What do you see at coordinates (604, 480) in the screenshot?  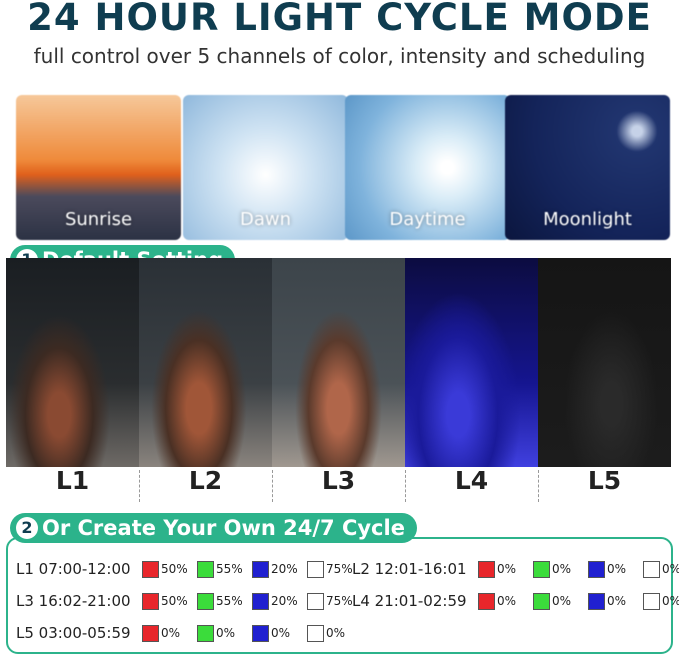 I see `panel-label: L5` at bounding box center [604, 480].